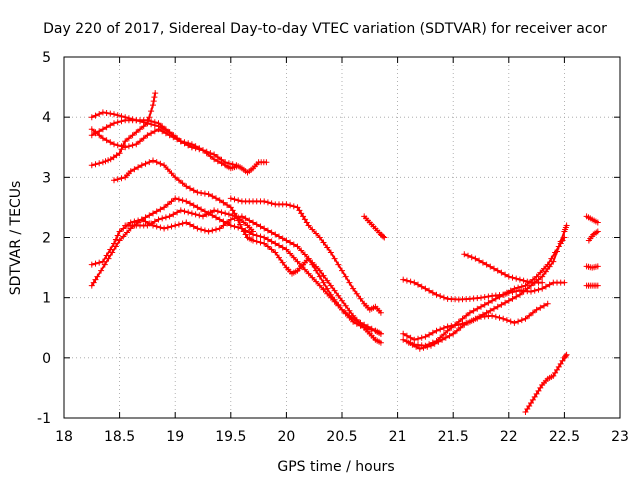  I want to click on x-tick-label: 19, so click(175, 437).